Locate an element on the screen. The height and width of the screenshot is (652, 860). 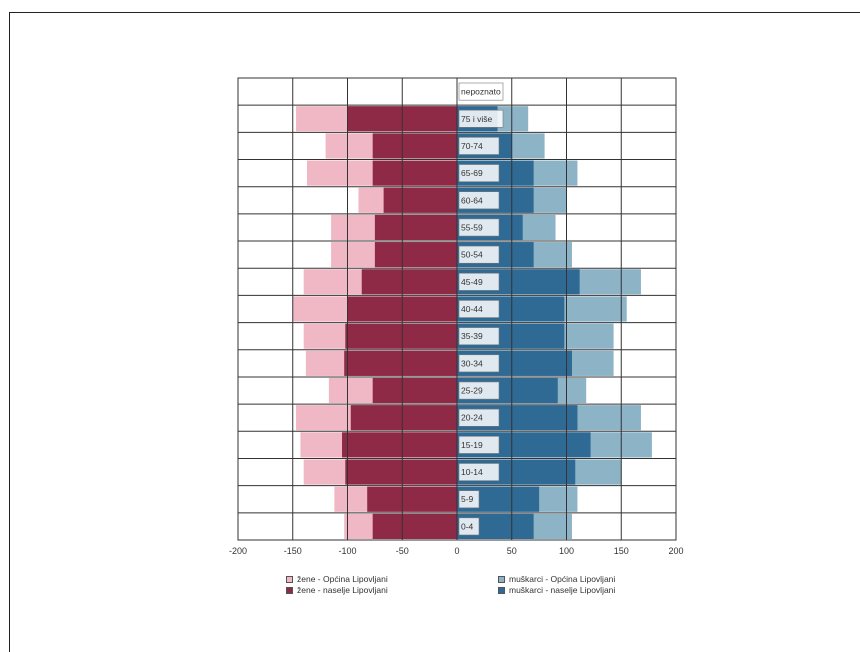
legend-item-female-settlement: žene - naselje Lipovljani is located at coordinates (337, 590).